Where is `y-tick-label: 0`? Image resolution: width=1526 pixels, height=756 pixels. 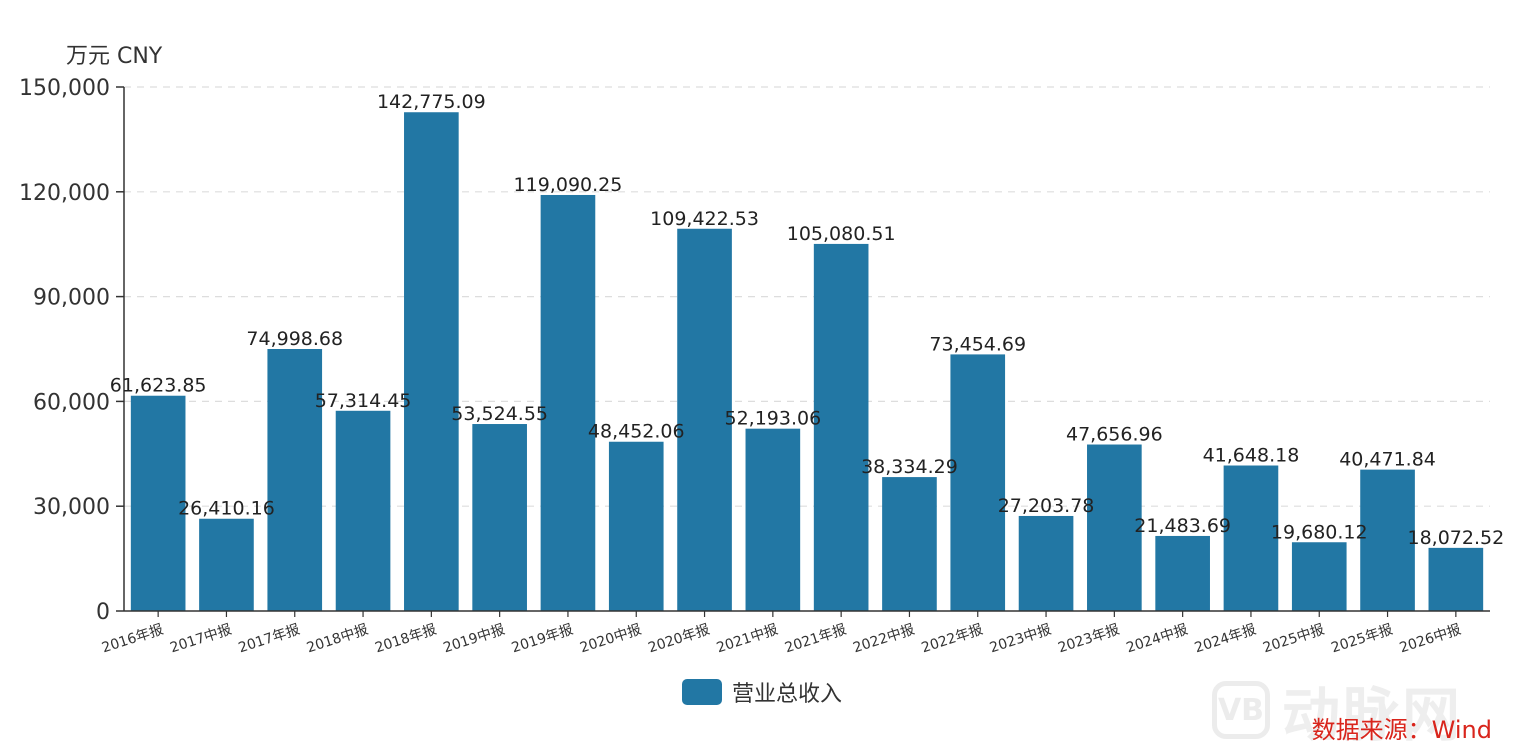 y-tick-label: 0 is located at coordinates (103, 612).